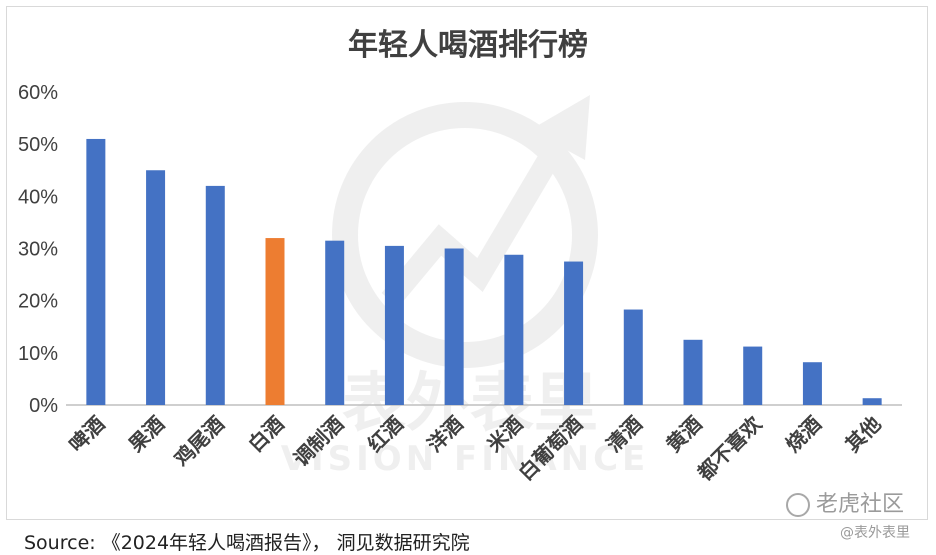 The width and height of the screenshot is (936, 555). I want to click on y-tick-label: 10%, so click(38, 354).